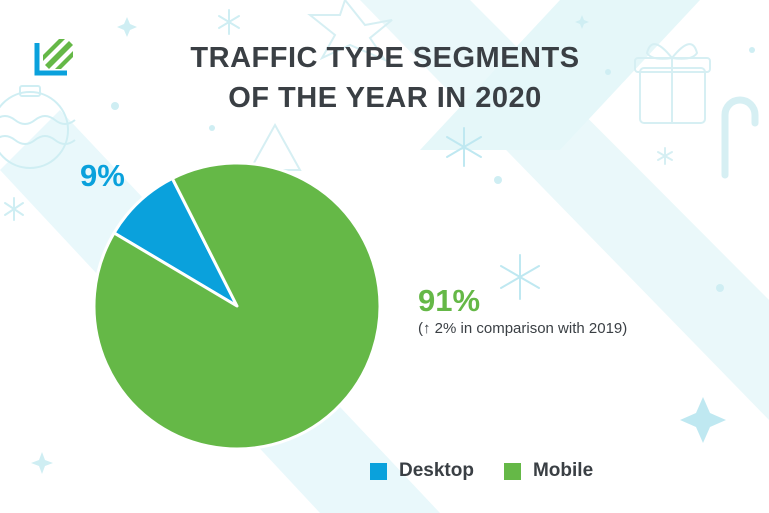  Describe the element at coordinates (436, 470) in the screenshot. I see `legend-label-desktop: Desktop` at that location.